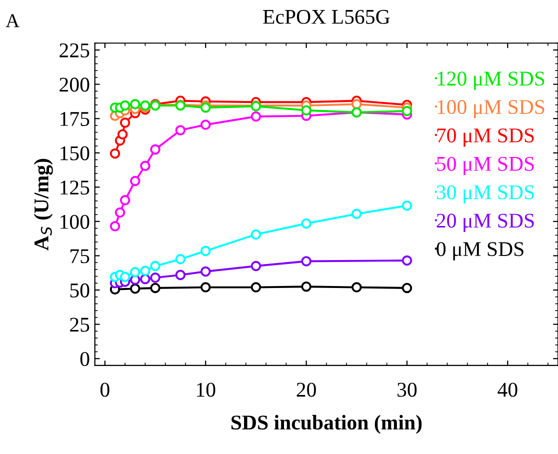 Image resolution: width=558 pixels, height=454 pixels. I want to click on legend-label: 100 μM SDS, so click(491, 109).